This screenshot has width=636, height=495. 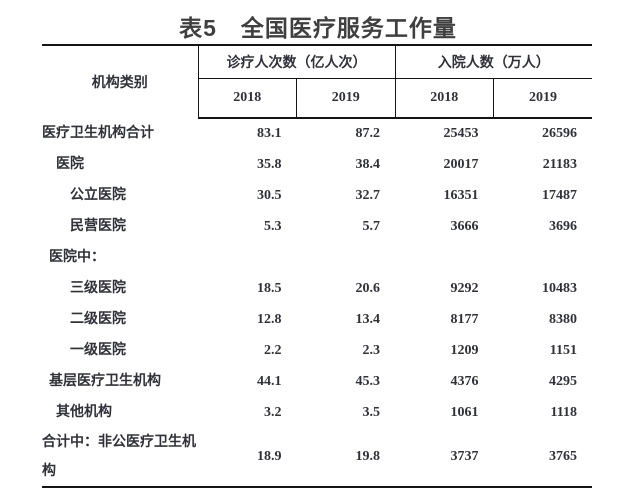 What do you see at coordinates (317, 350) in the screenshot?
I see `table-row: 一级医院 2.2 2.3 1209 1151` at bounding box center [317, 350].